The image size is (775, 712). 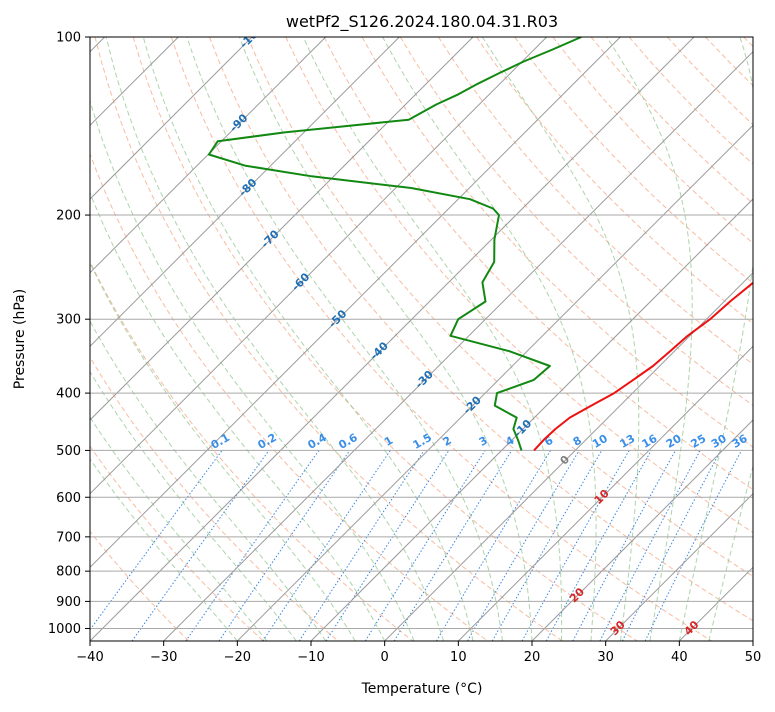 What do you see at coordinates (64, 629) in the screenshot?
I see `y-tick-label: 1000` at bounding box center [64, 629].